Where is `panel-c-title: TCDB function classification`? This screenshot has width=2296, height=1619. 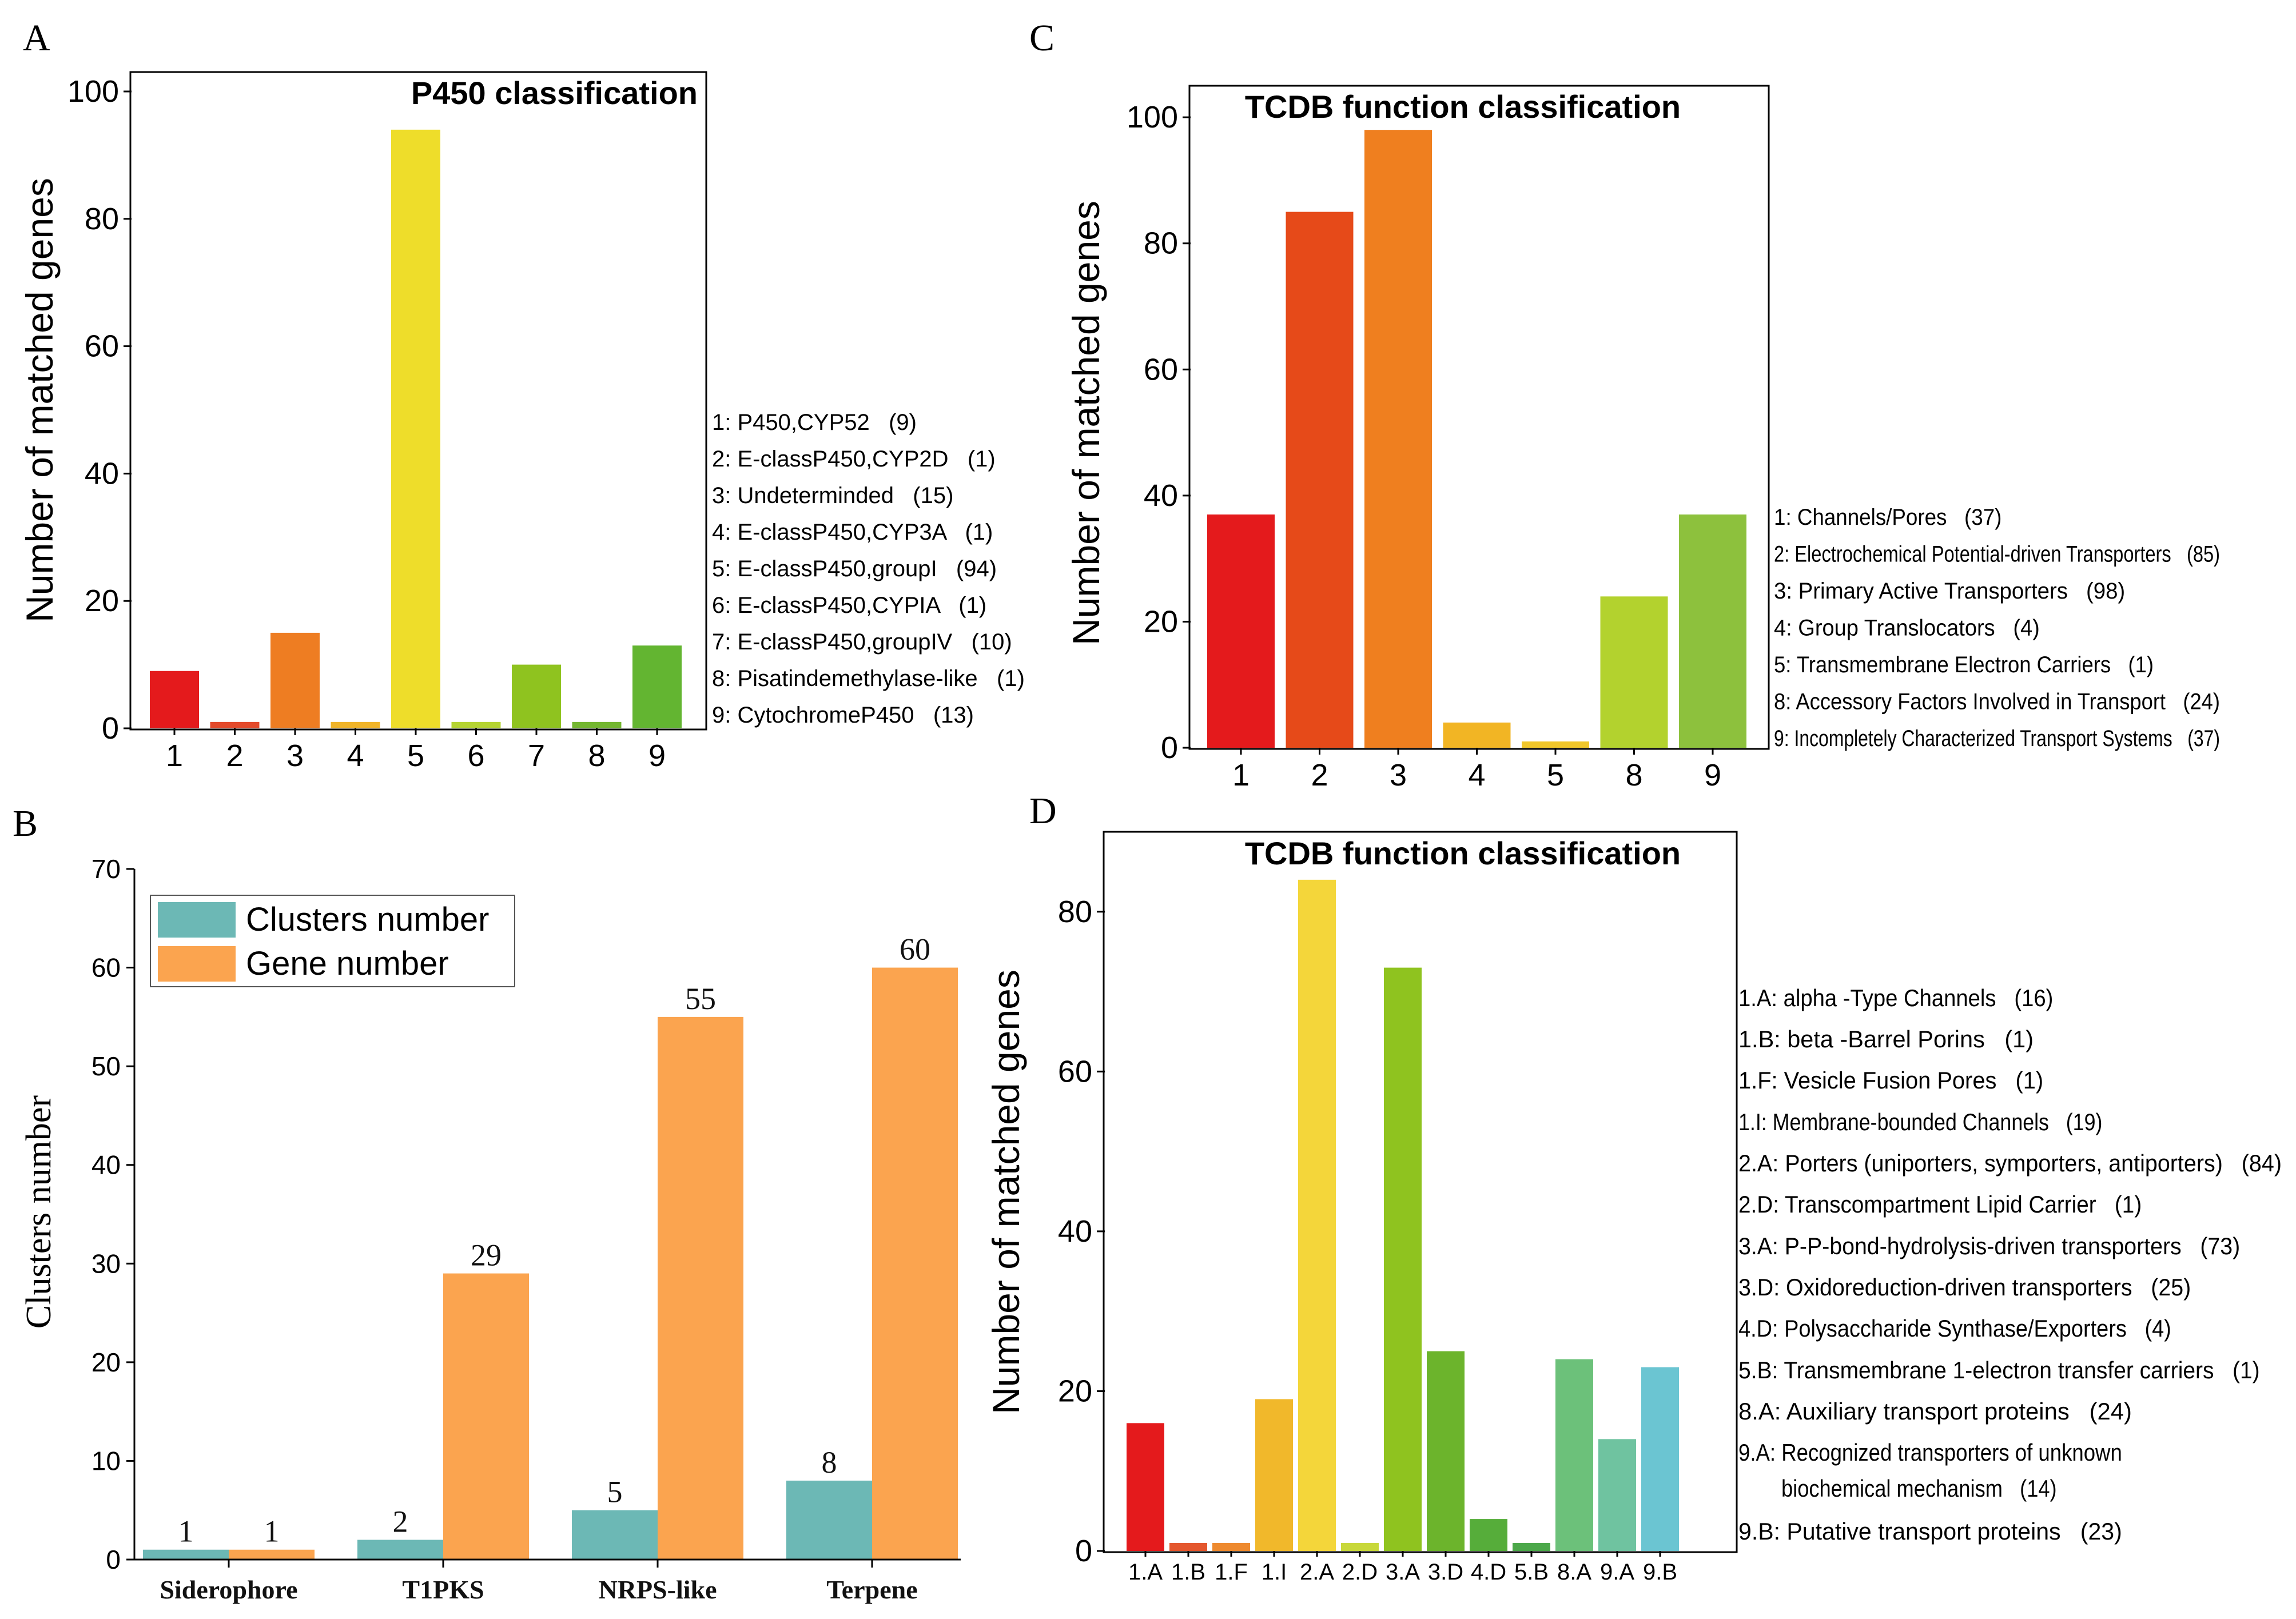
panel-c-title: TCDB function classification is located at coordinates (1463, 107).